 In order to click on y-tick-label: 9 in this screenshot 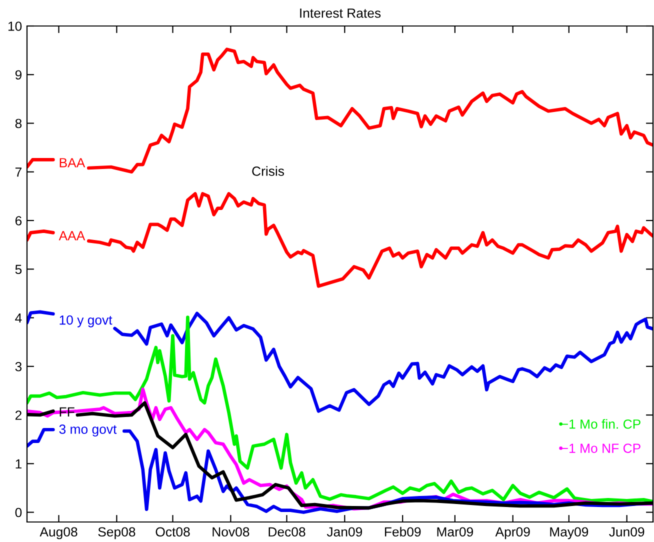, I will do `click(18, 75)`.